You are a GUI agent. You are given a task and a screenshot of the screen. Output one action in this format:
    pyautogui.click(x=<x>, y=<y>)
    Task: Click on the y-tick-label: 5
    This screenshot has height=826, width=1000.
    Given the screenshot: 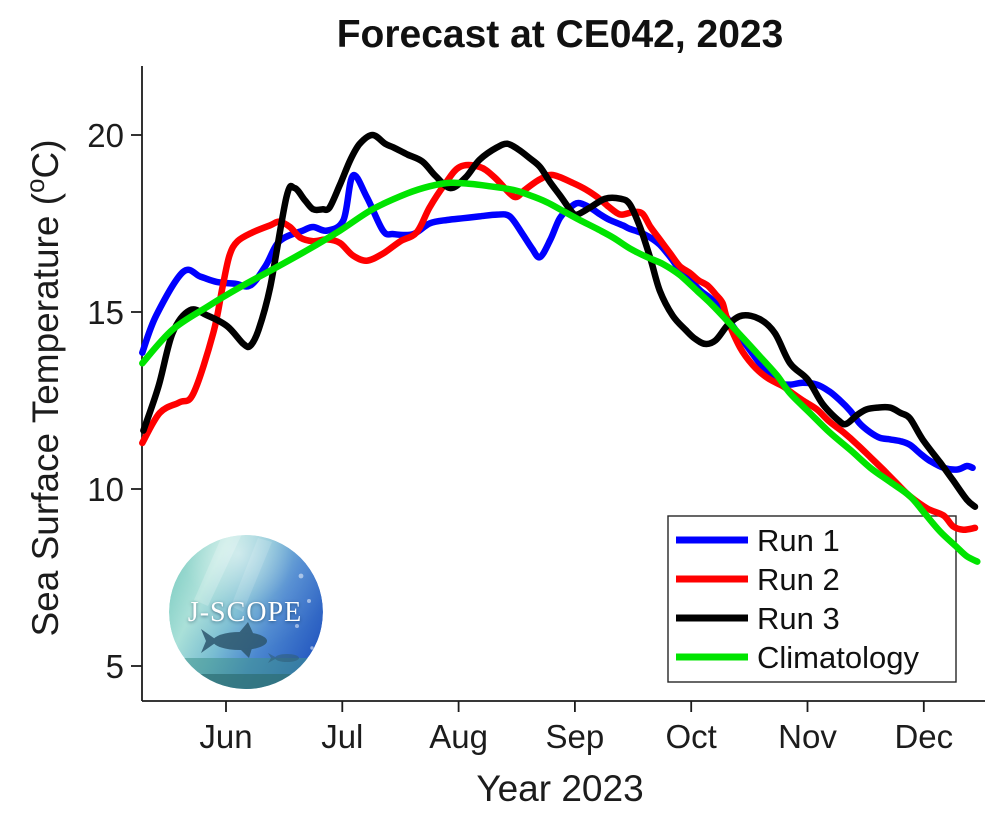 What is the action you would take?
    pyautogui.click(x=115, y=666)
    